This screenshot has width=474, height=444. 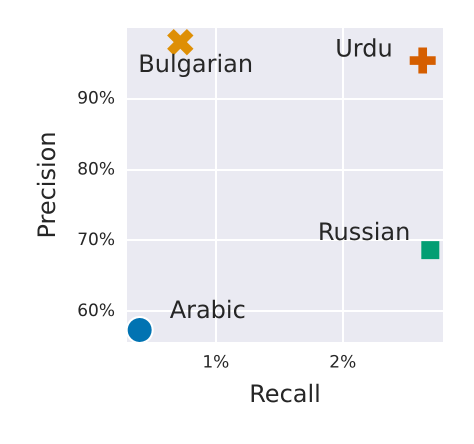 I want to click on y-tick-label: 80%, so click(x=96, y=169).